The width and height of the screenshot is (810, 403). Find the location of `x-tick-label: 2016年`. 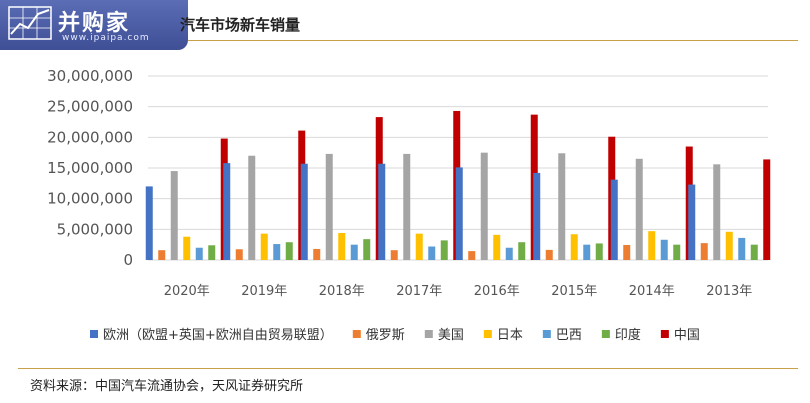

x-tick-label: 2016年 is located at coordinates (497, 291).